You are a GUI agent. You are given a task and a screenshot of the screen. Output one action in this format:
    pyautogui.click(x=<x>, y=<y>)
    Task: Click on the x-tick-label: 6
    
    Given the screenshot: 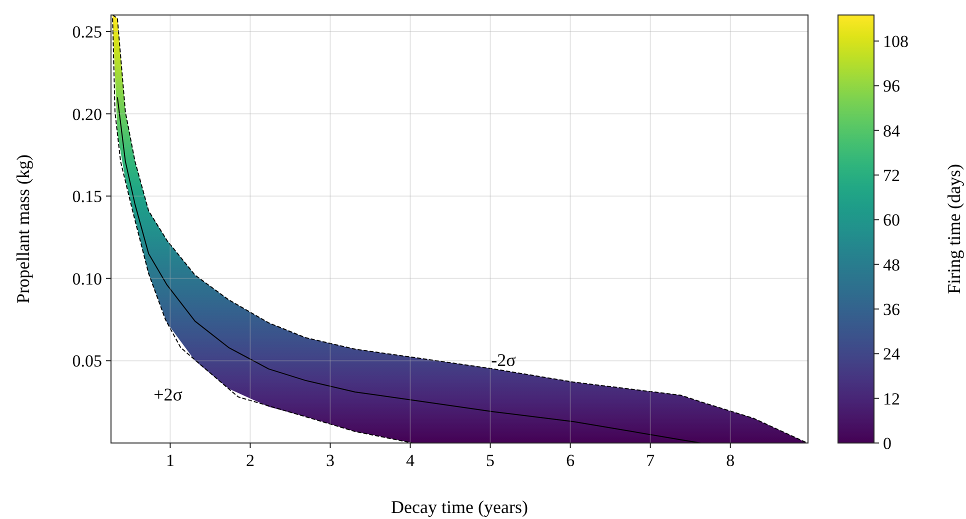 What is the action you would take?
    pyautogui.click(x=570, y=460)
    